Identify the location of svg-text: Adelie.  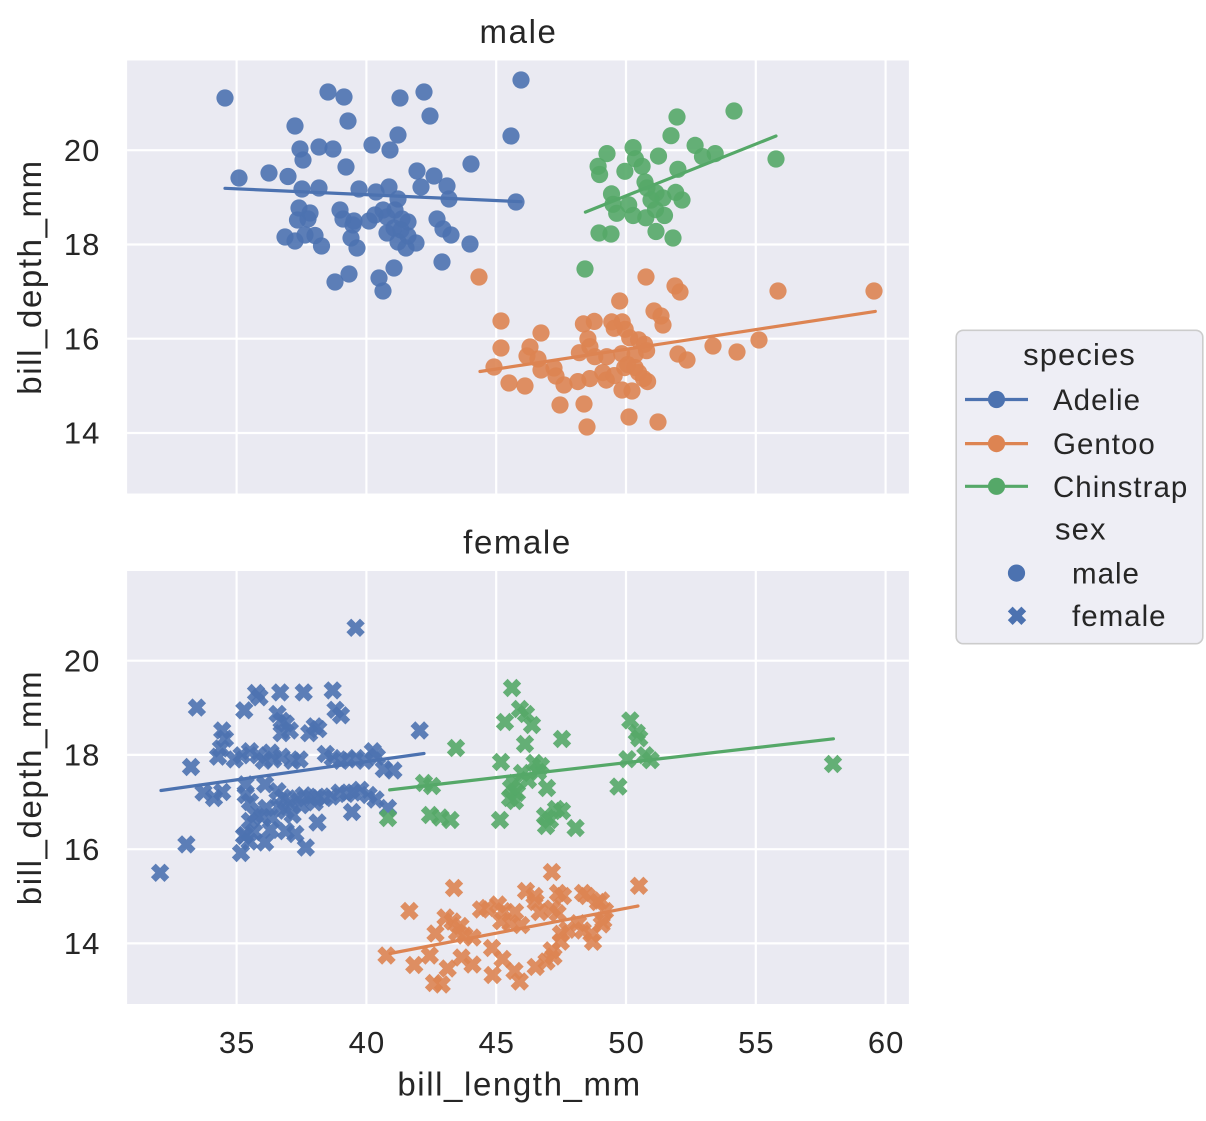
(1097, 400).